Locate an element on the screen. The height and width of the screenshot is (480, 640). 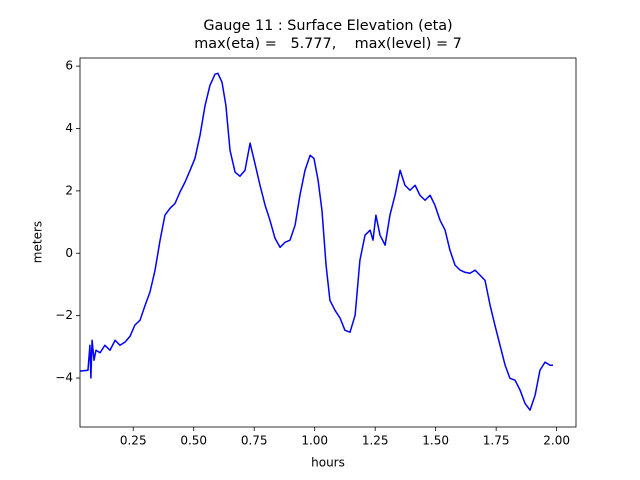
y-tick-label: −2 is located at coordinates (64, 315).